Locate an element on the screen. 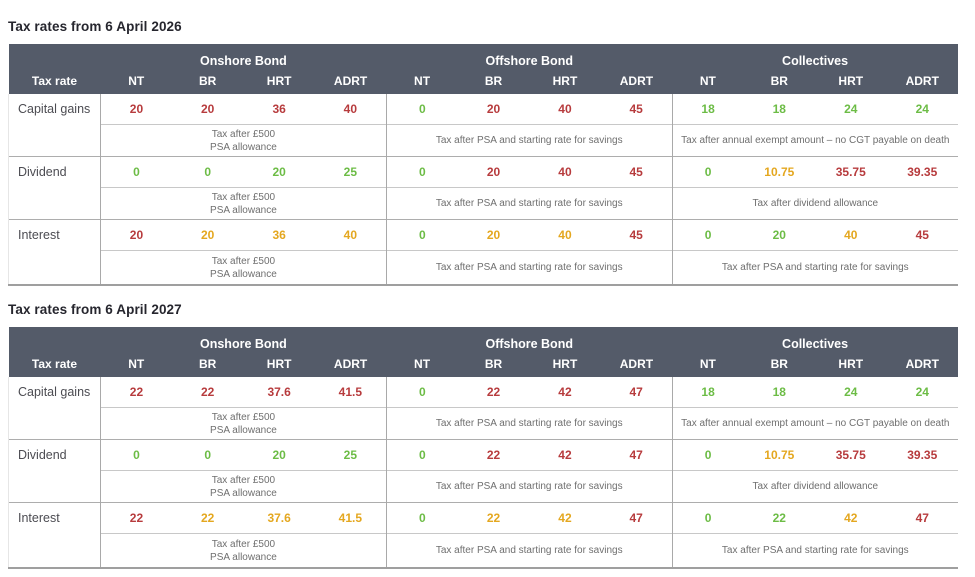  value-row: Capital gains 20 20 36 40 0 20 40 45 18 18 24 24 is located at coordinates (483, 125).